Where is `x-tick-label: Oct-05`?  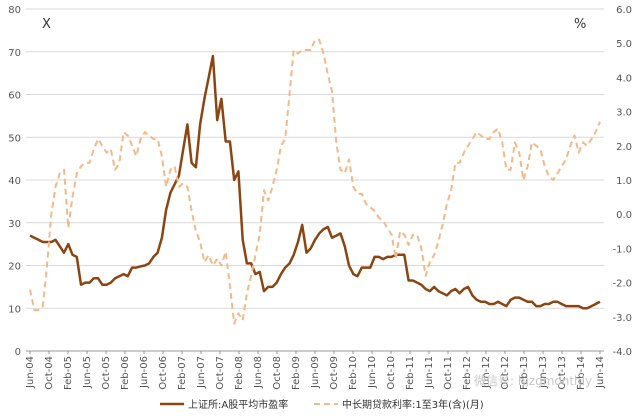 x-tick-label: Oct-05 is located at coordinates (106, 373).